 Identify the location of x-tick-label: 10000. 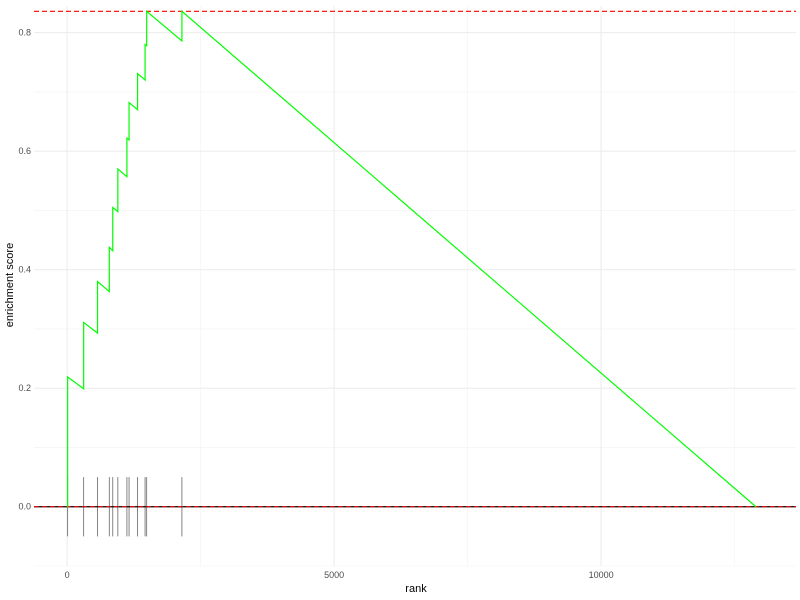
(601, 575).